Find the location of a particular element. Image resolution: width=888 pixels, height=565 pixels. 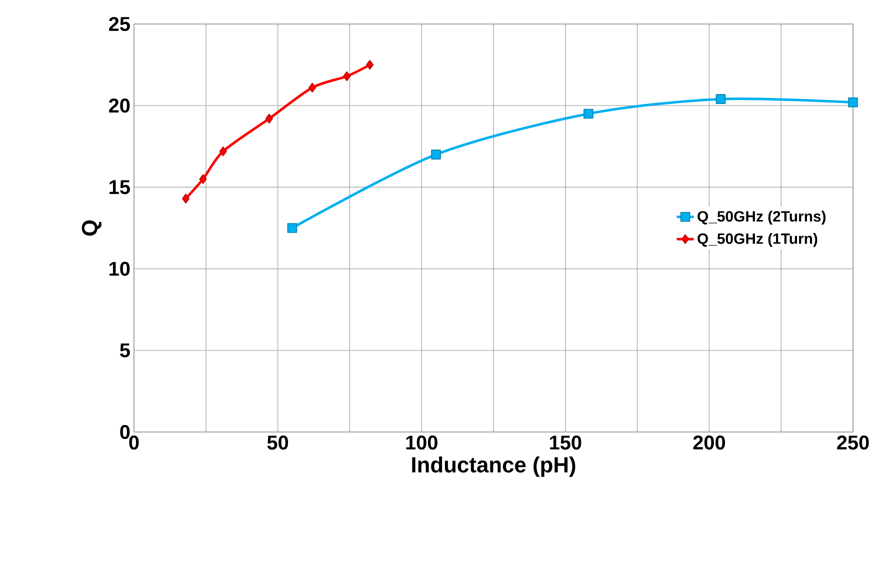

x-tick-label: 250 is located at coordinates (853, 443).